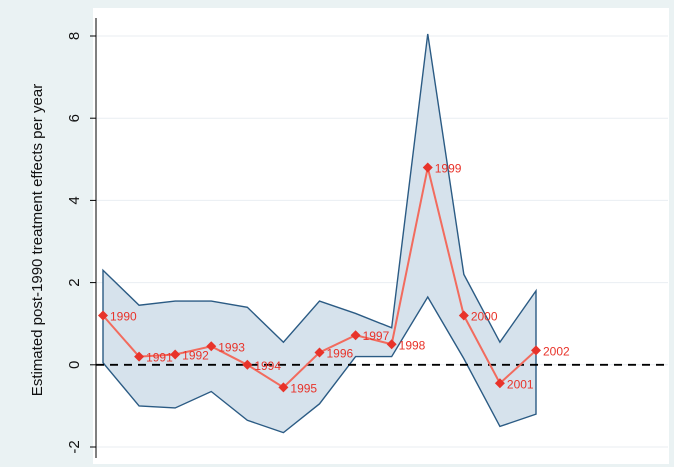 The height and width of the screenshot is (467, 674). Describe the element at coordinates (123, 316) in the screenshot. I see `data-label: 1990` at that location.